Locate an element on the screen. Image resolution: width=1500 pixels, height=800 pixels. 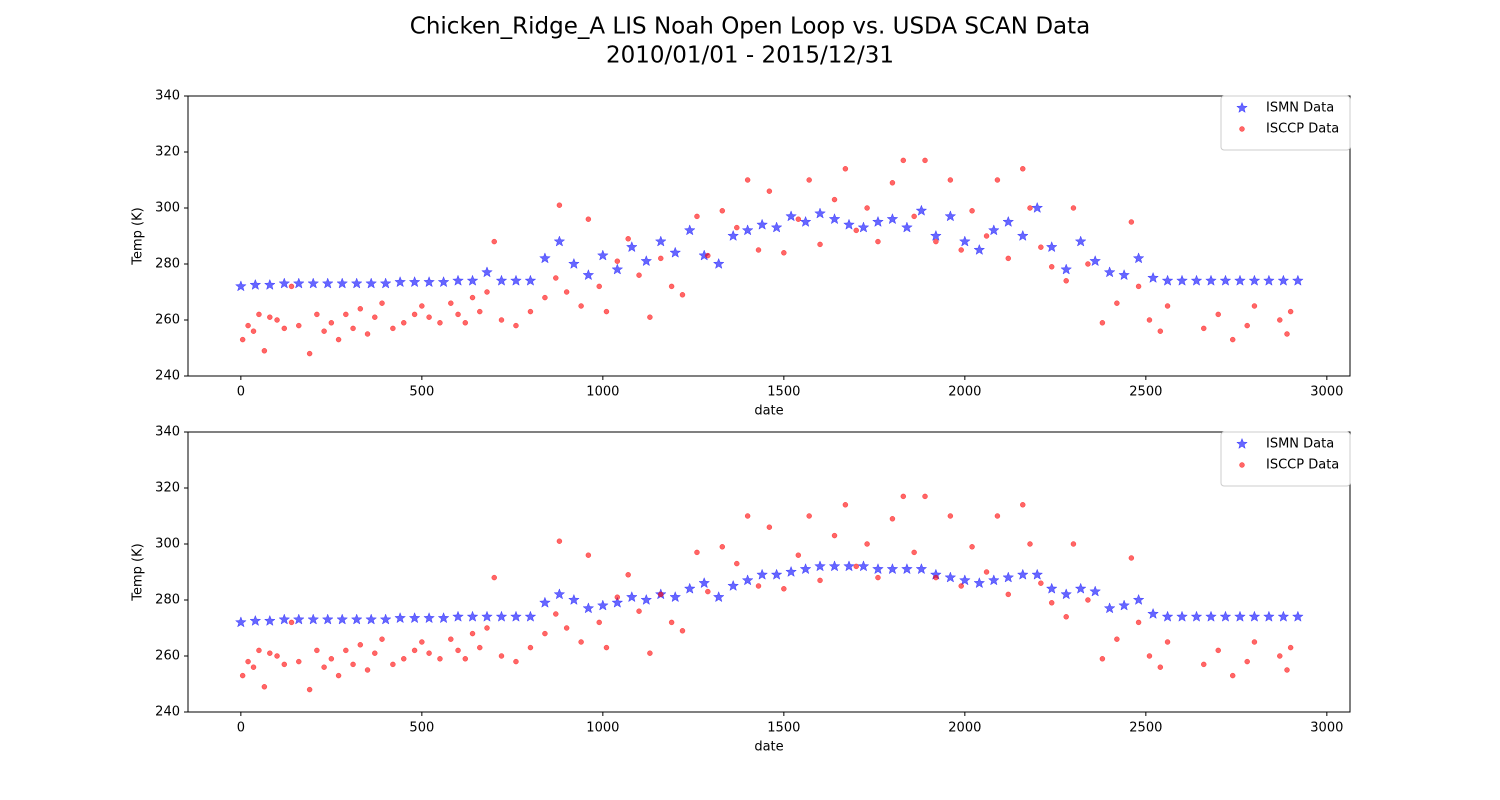
legend-box is located at coordinates (1285, 459).